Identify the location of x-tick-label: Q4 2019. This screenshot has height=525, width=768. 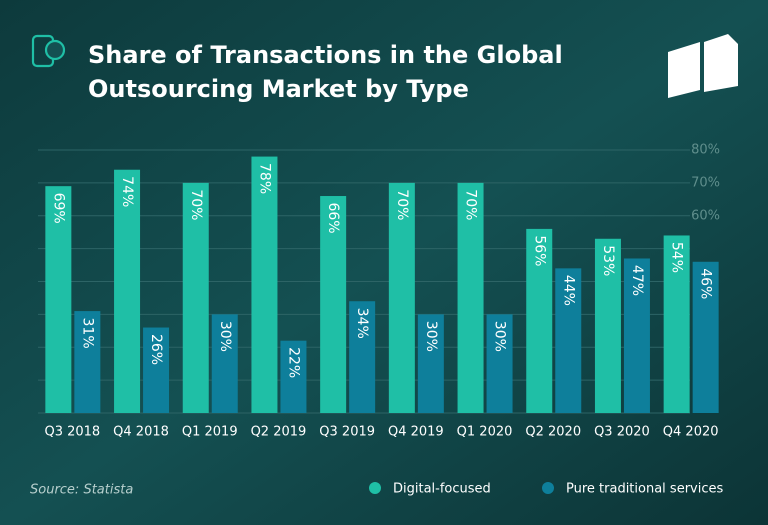
(416, 432).